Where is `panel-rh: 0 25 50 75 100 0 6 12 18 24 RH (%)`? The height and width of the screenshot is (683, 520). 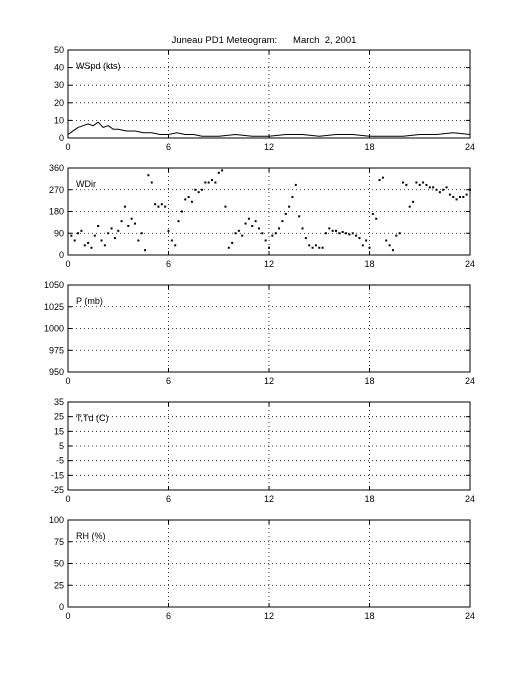
panel-rh: 0 25 50 75 100 0 6 12 18 24 RH (%) is located at coordinates (262, 568).